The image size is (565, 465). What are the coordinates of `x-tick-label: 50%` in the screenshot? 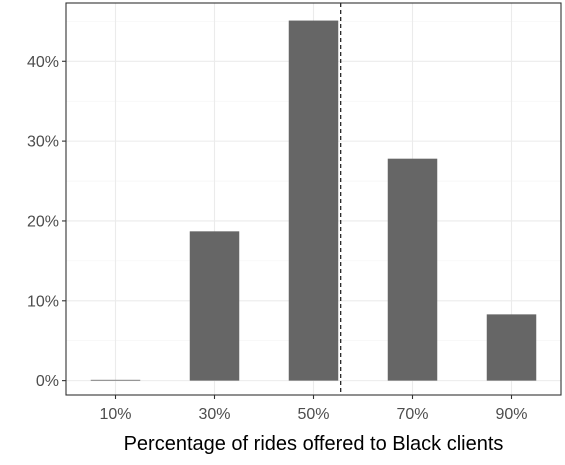 It's located at (313, 414).